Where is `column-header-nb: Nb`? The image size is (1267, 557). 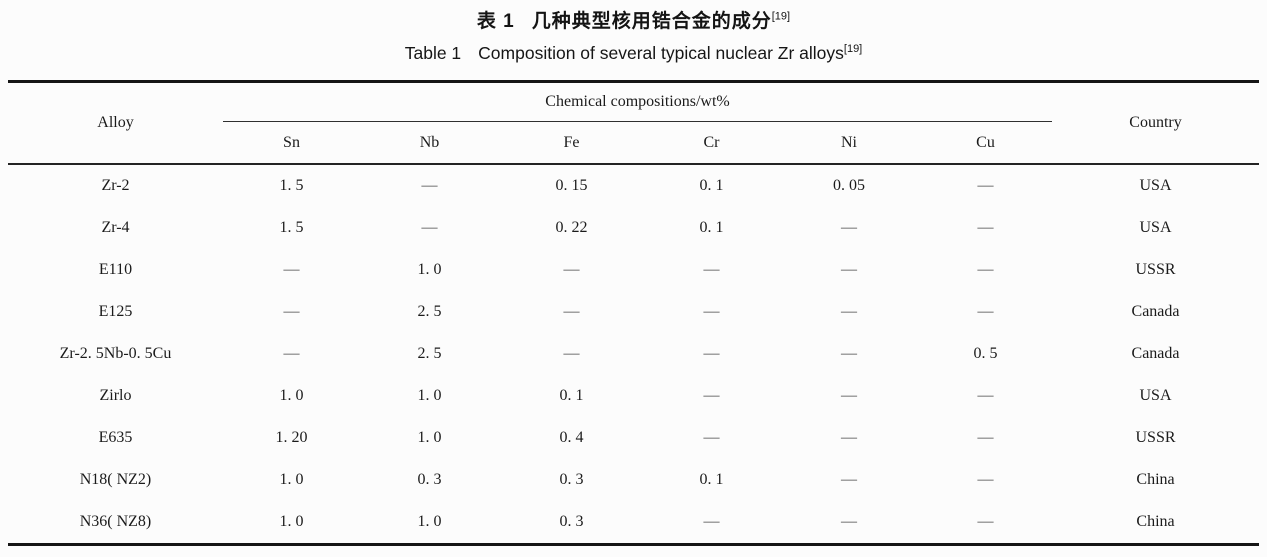
column-header-nb: Nb is located at coordinates (429, 142).